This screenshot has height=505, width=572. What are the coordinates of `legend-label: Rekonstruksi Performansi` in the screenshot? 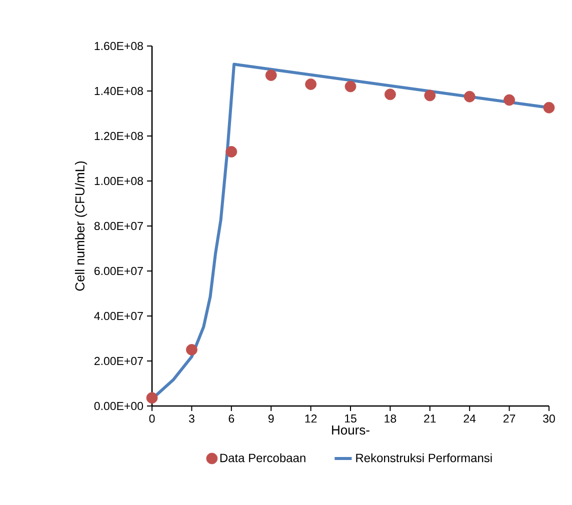 It's located at (424, 457).